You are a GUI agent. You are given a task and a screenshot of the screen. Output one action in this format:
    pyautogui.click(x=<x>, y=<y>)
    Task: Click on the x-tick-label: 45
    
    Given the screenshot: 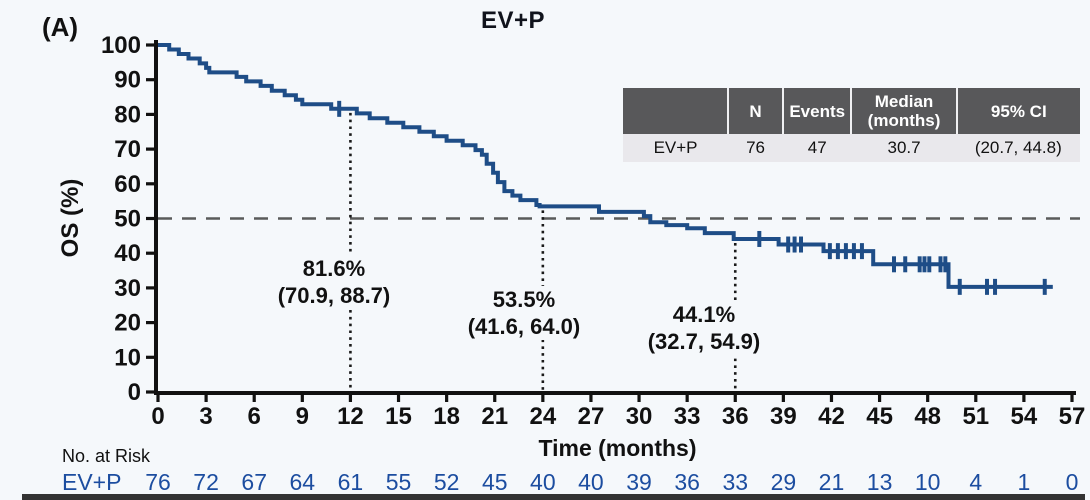 What is the action you would take?
    pyautogui.click(x=879, y=416)
    